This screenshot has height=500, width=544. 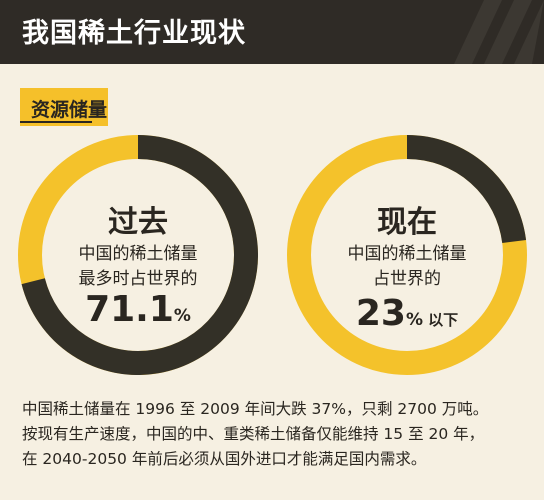 I want to click on donut-desc-line-1-now: 中国的稀土储量, so click(x=407, y=254).